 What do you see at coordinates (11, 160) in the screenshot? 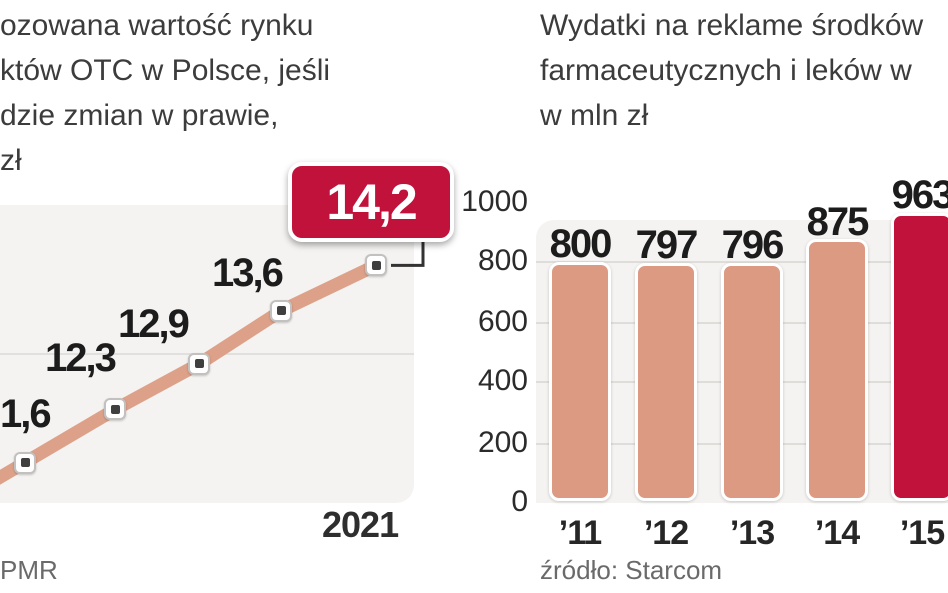
I see `left-title-line: zł` at bounding box center [11, 160].